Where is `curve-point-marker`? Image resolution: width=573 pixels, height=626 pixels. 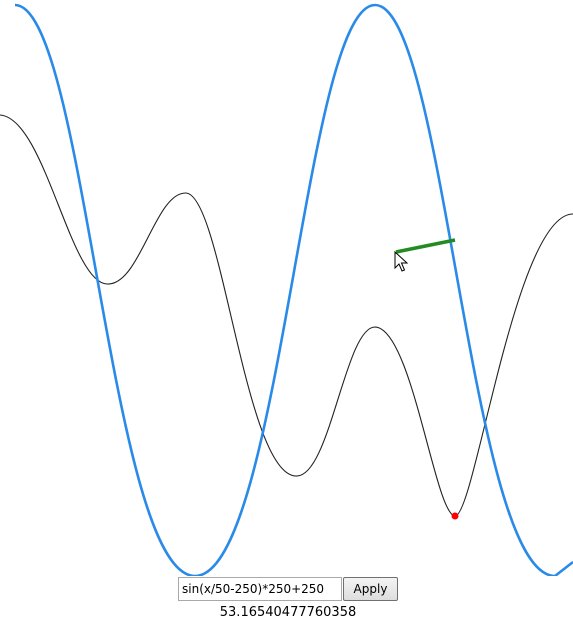 curve-point-marker is located at coordinates (455, 516).